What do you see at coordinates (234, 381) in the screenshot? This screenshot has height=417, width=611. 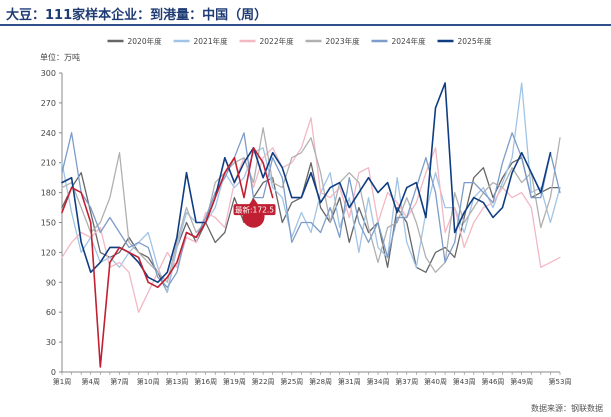 I see `x-tick-label: 第19周` at bounding box center [234, 381].